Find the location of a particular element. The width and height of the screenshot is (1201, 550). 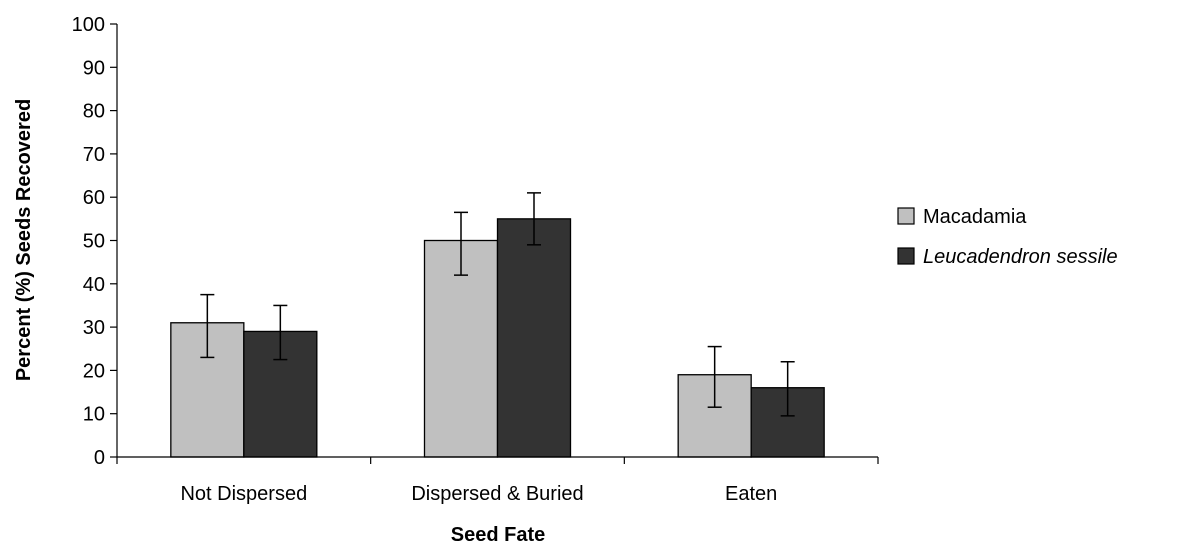

y-tick-label: 0 is located at coordinates (99, 458).